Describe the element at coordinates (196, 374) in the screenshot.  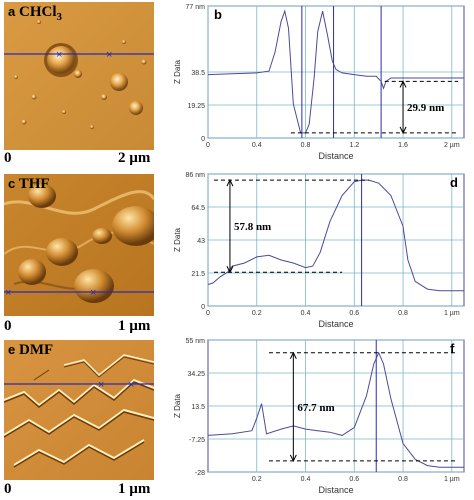
I see `y-tick-label: 34.25` at that location.